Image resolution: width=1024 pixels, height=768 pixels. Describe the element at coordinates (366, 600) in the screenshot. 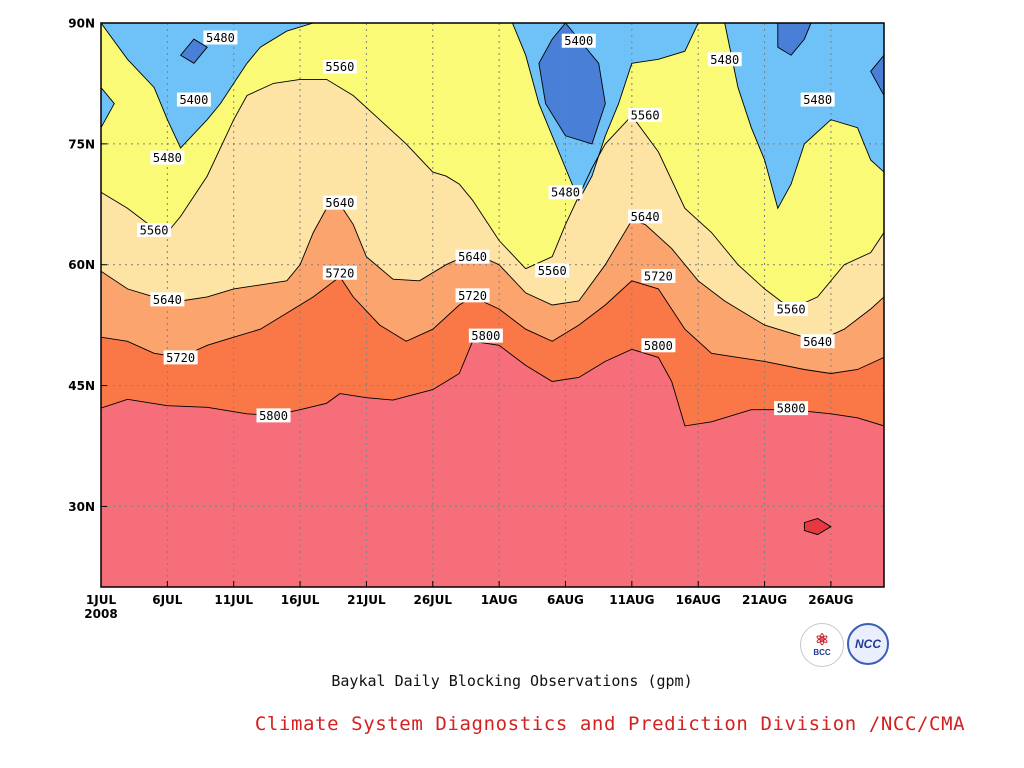

I see `x-tick-label: 21JUL` at that location.